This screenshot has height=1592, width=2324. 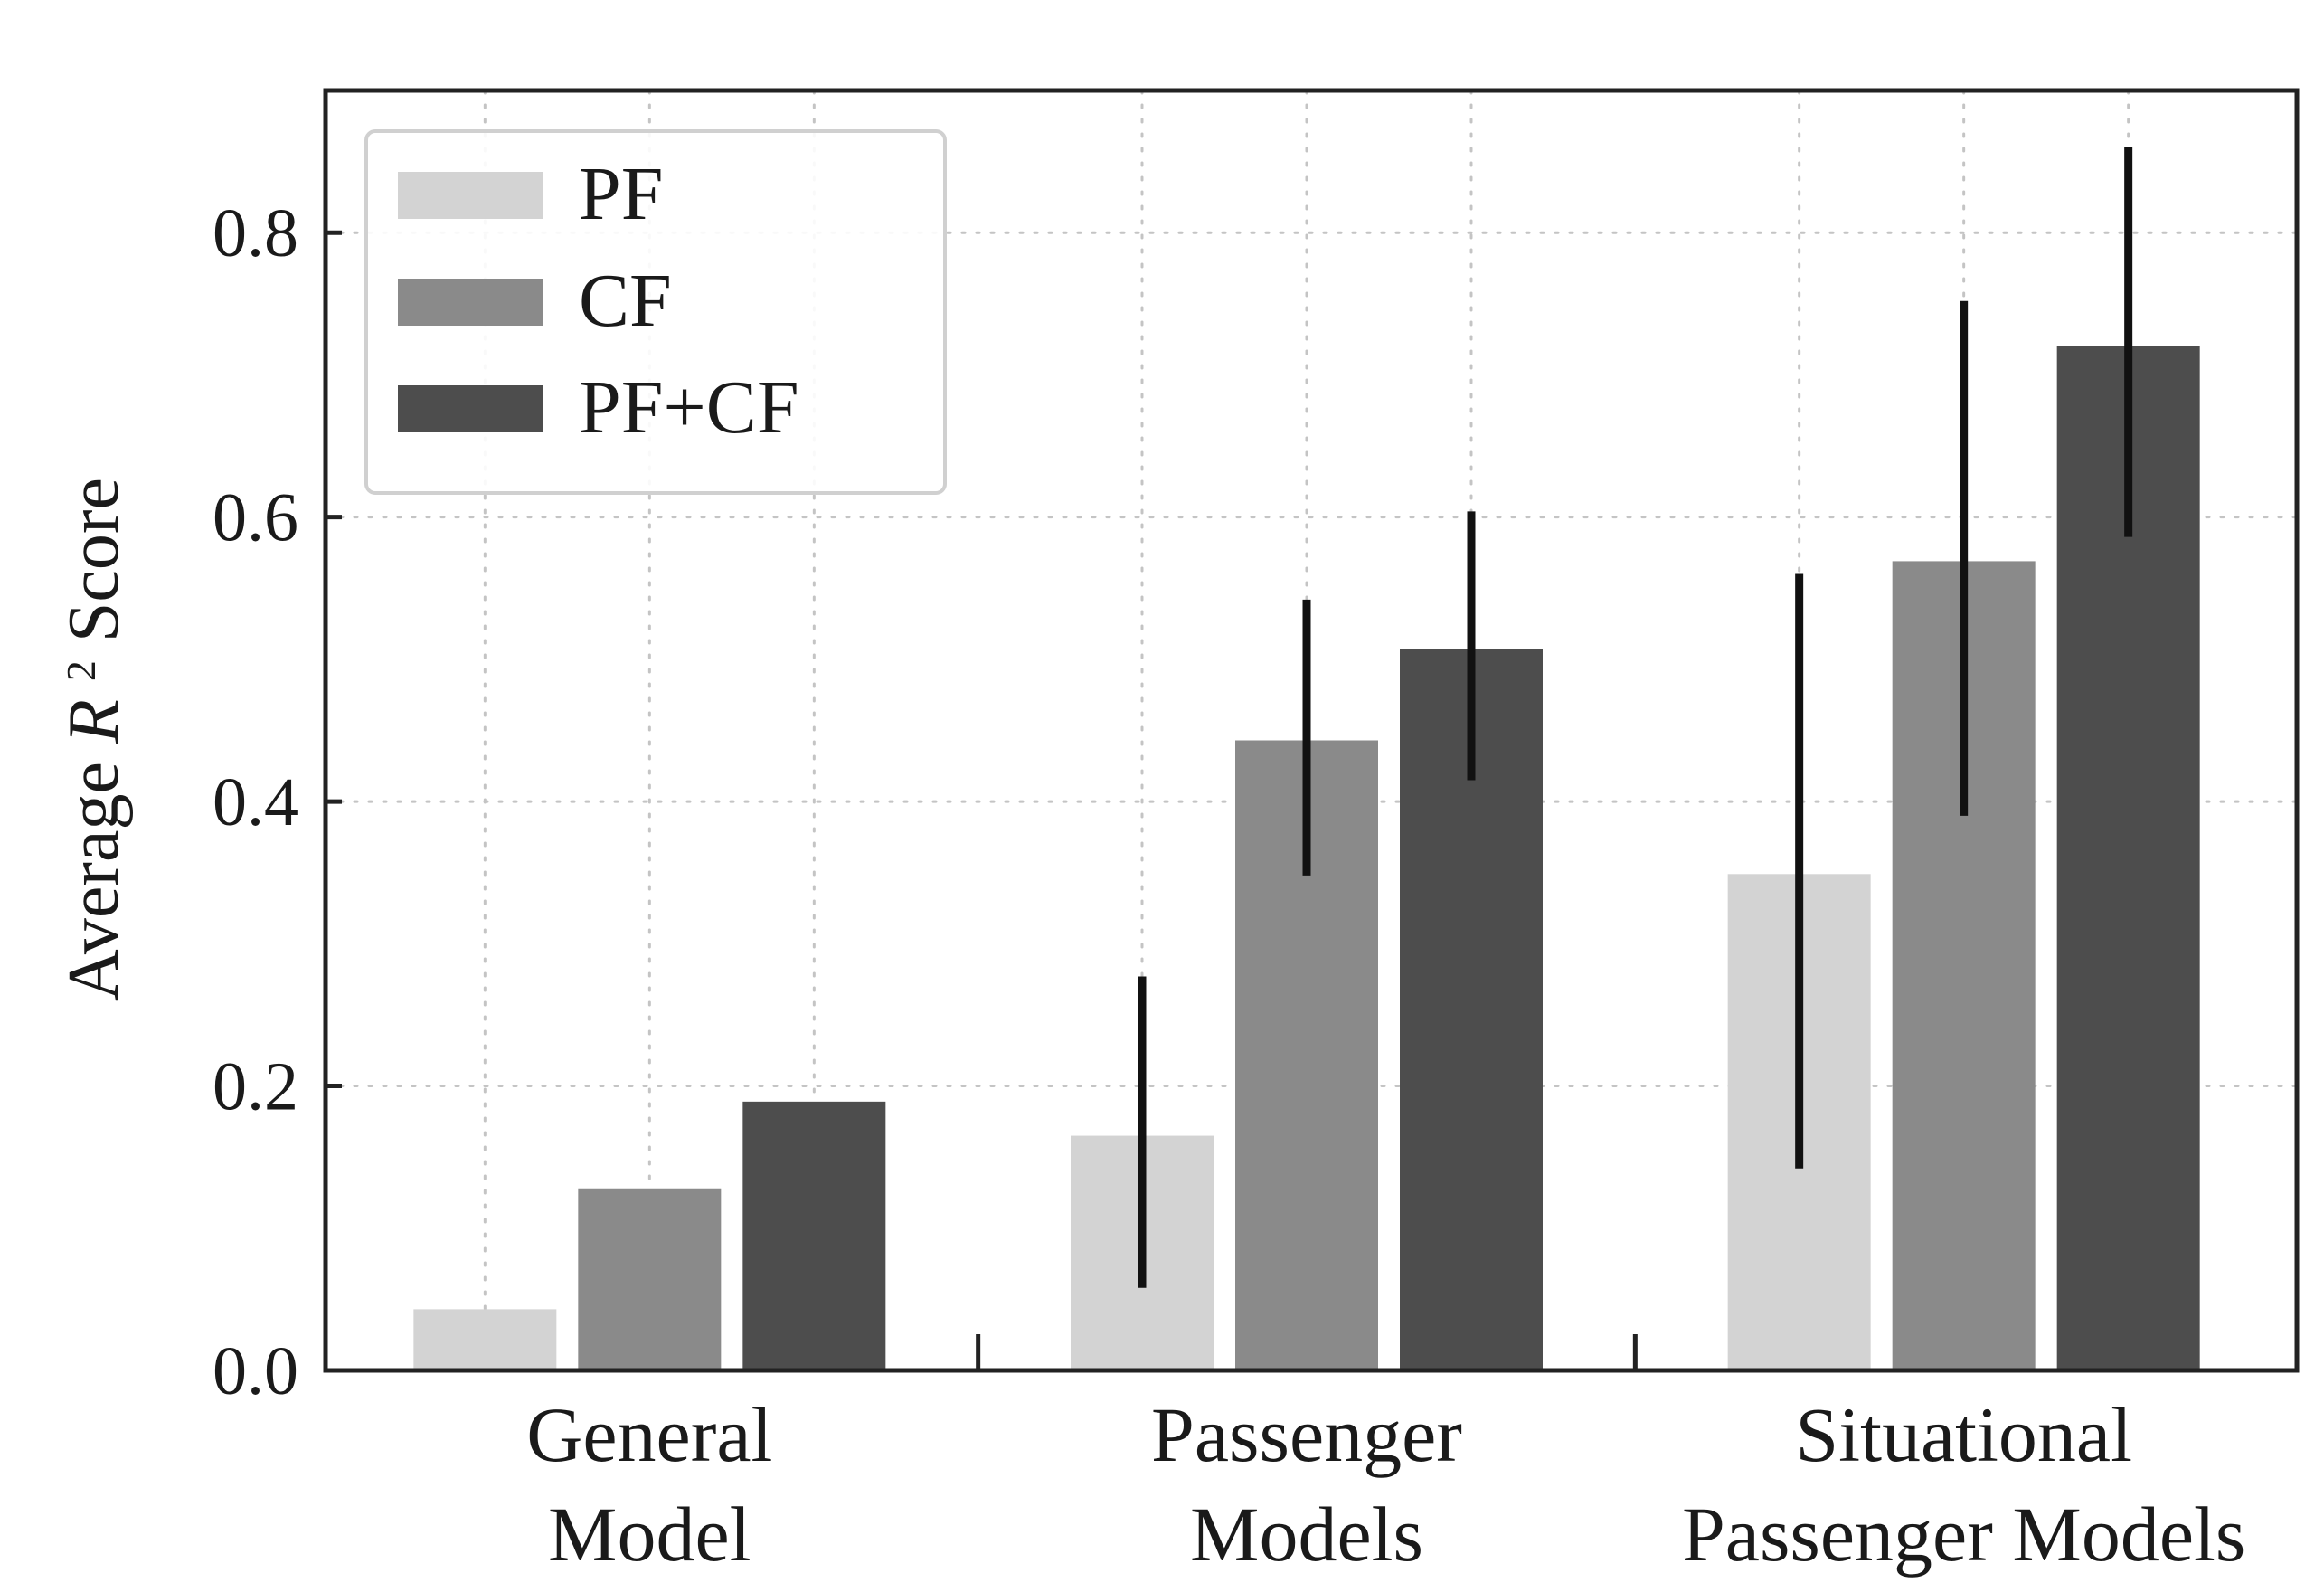 What do you see at coordinates (94, 560) in the screenshot?
I see `y-axis-label-suffix: Score` at bounding box center [94, 560].